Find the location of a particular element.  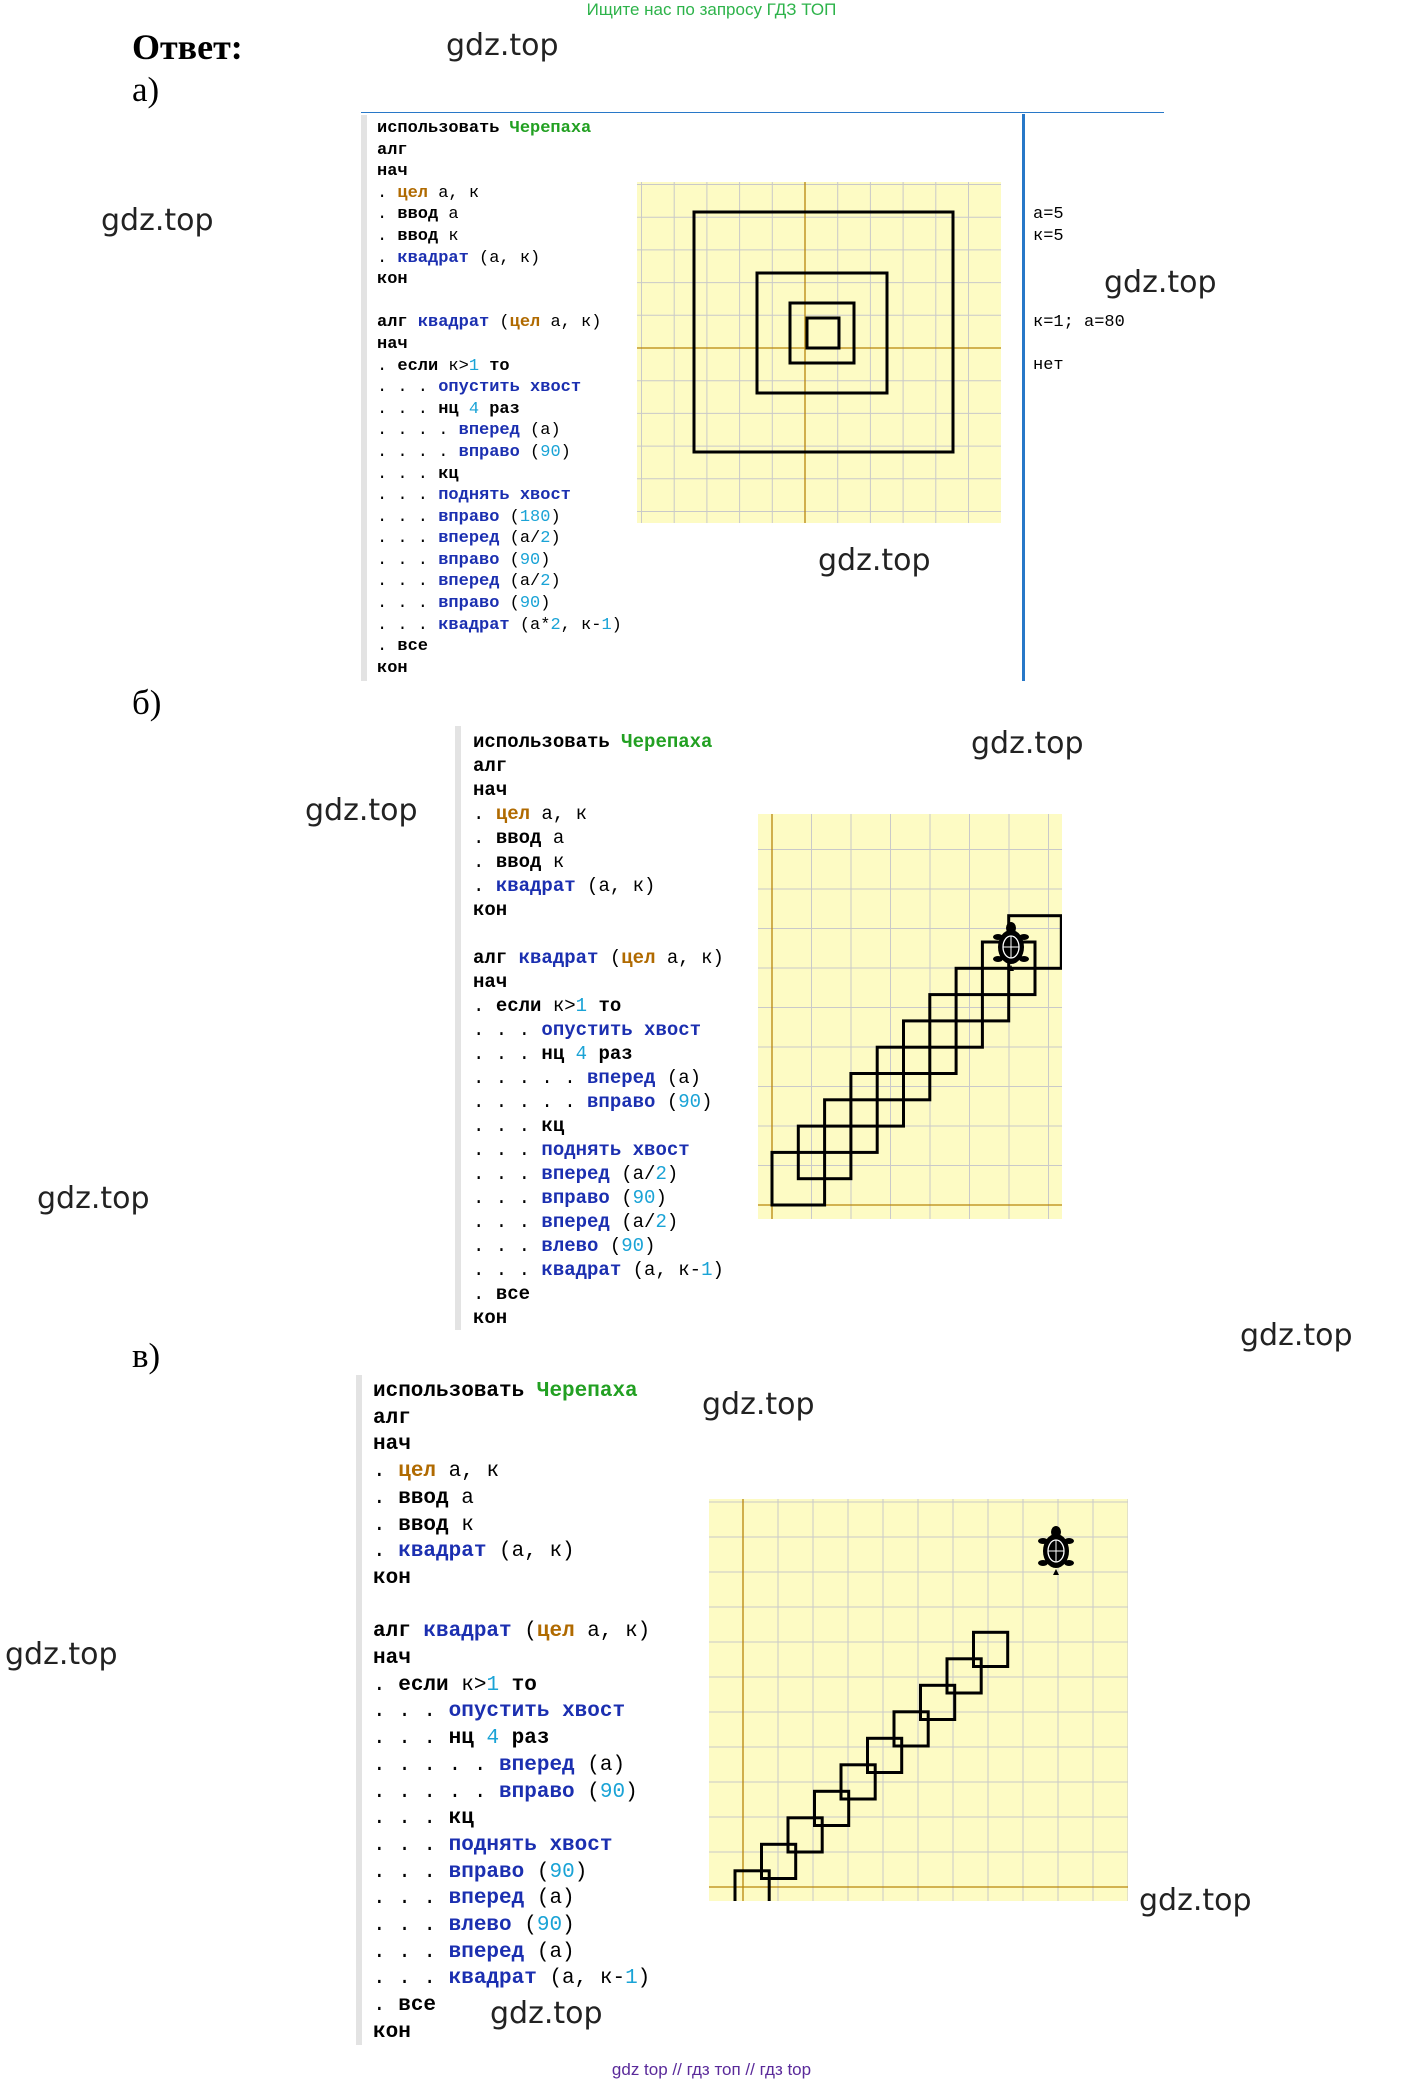

output-line: к=1; a=80 is located at coordinates (1079, 322).